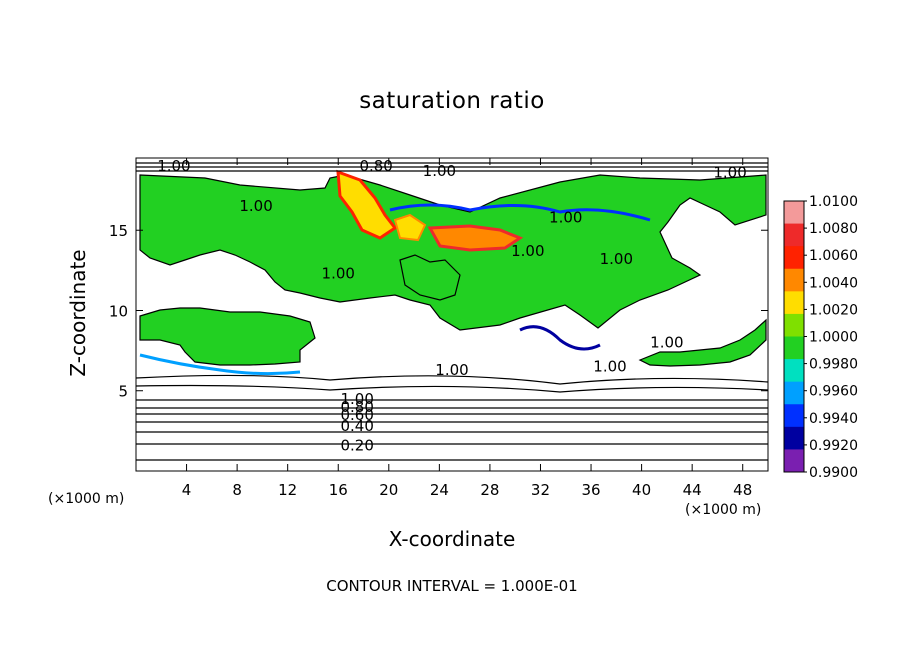 Image resolution: width=904 pixels, height=654 pixels. What do you see at coordinates (833, 310) in the screenshot?
I see `colorbar-label: 1.0020` at bounding box center [833, 310].